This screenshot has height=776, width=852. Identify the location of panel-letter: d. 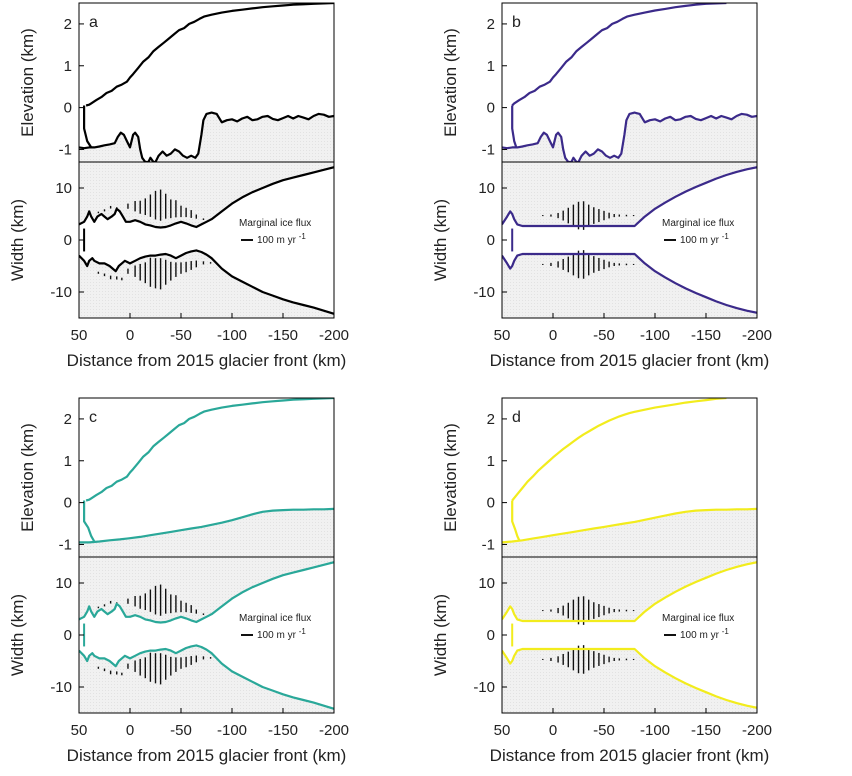
(516, 417).